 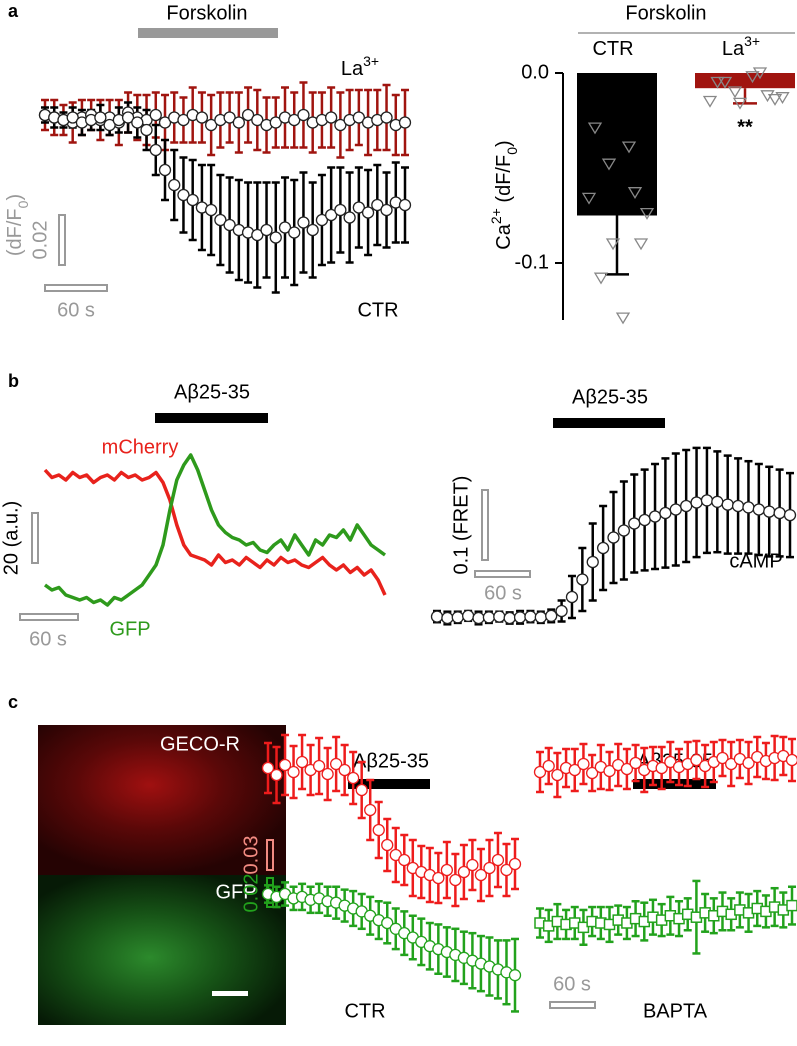 I want to click on stimulus-label: Forskolin, so click(x=206, y=13).